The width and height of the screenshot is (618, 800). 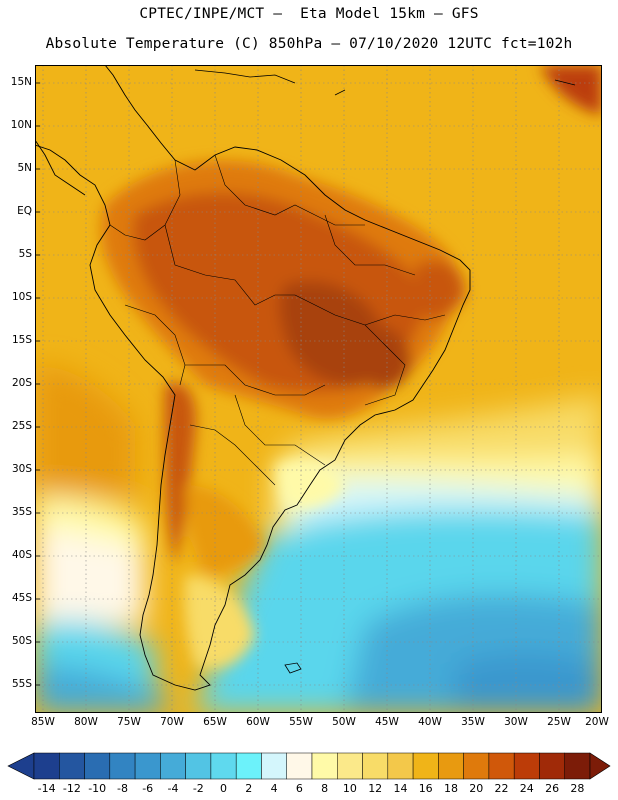 I want to click on colorbar-right-arrow, so click(x=600, y=766).